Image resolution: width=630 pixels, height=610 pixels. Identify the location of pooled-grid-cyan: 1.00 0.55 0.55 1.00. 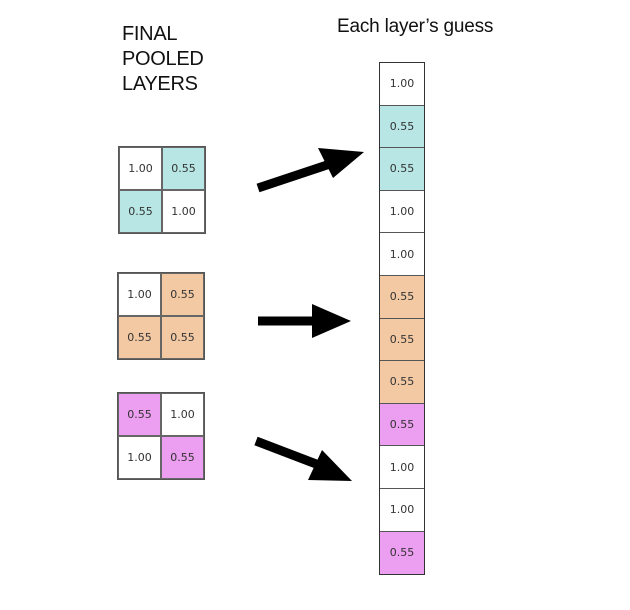
(162, 190).